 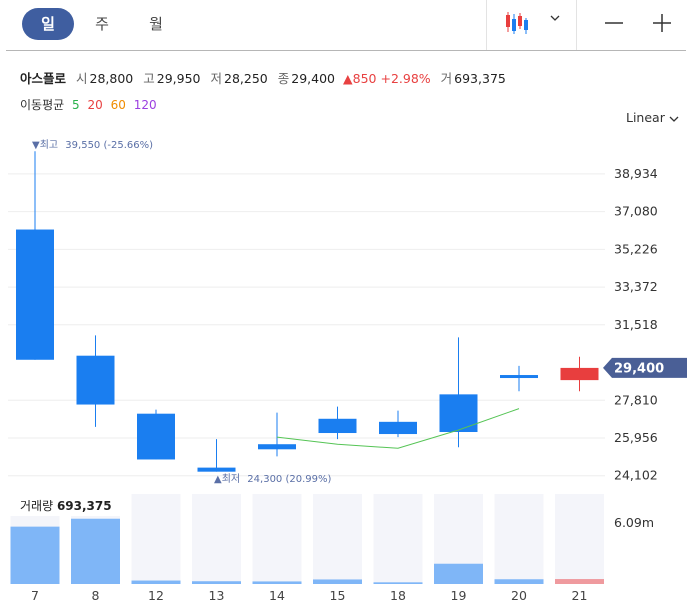 What do you see at coordinates (636, 286) in the screenshot?
I see `y-tick-label: 33,372` at bounding box center [636, 286].